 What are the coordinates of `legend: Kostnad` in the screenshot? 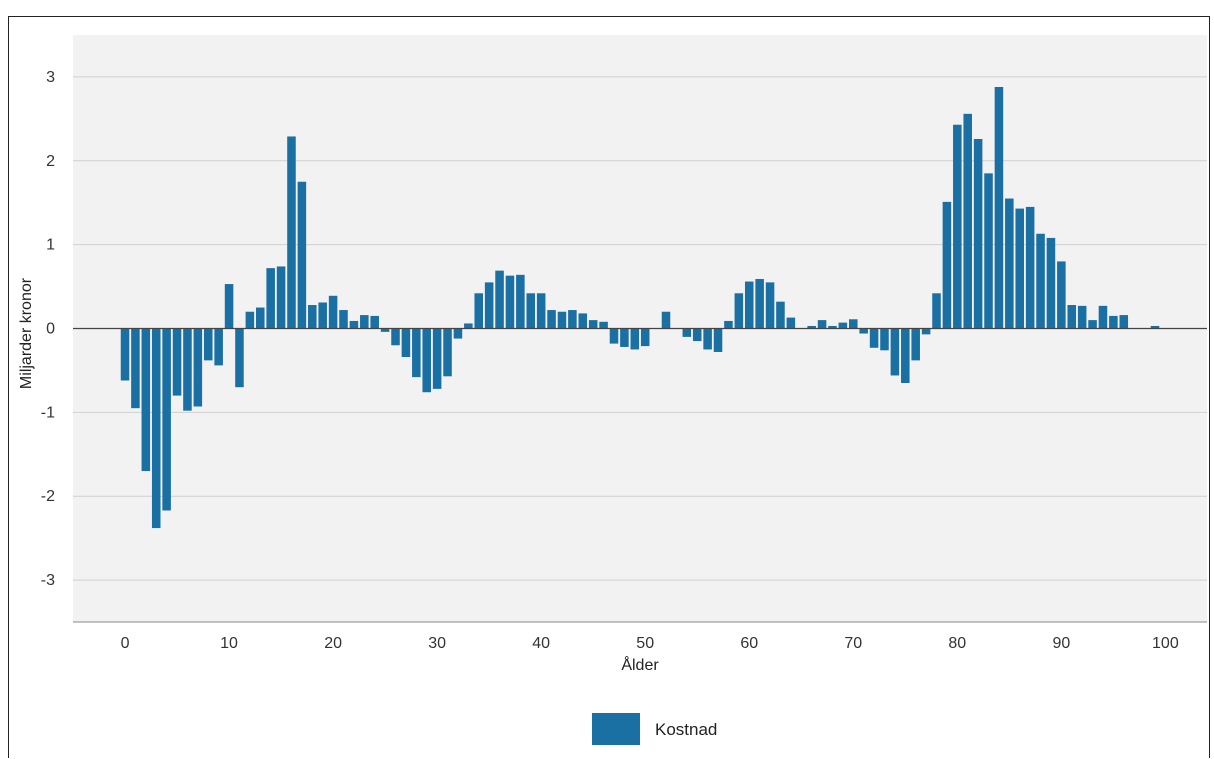 It's located at (654, 729).